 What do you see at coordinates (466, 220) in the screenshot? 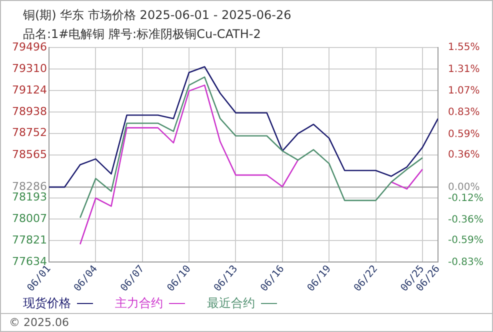
I see `y2-tick-label: -0.36%` at bounding box center [466, 220].